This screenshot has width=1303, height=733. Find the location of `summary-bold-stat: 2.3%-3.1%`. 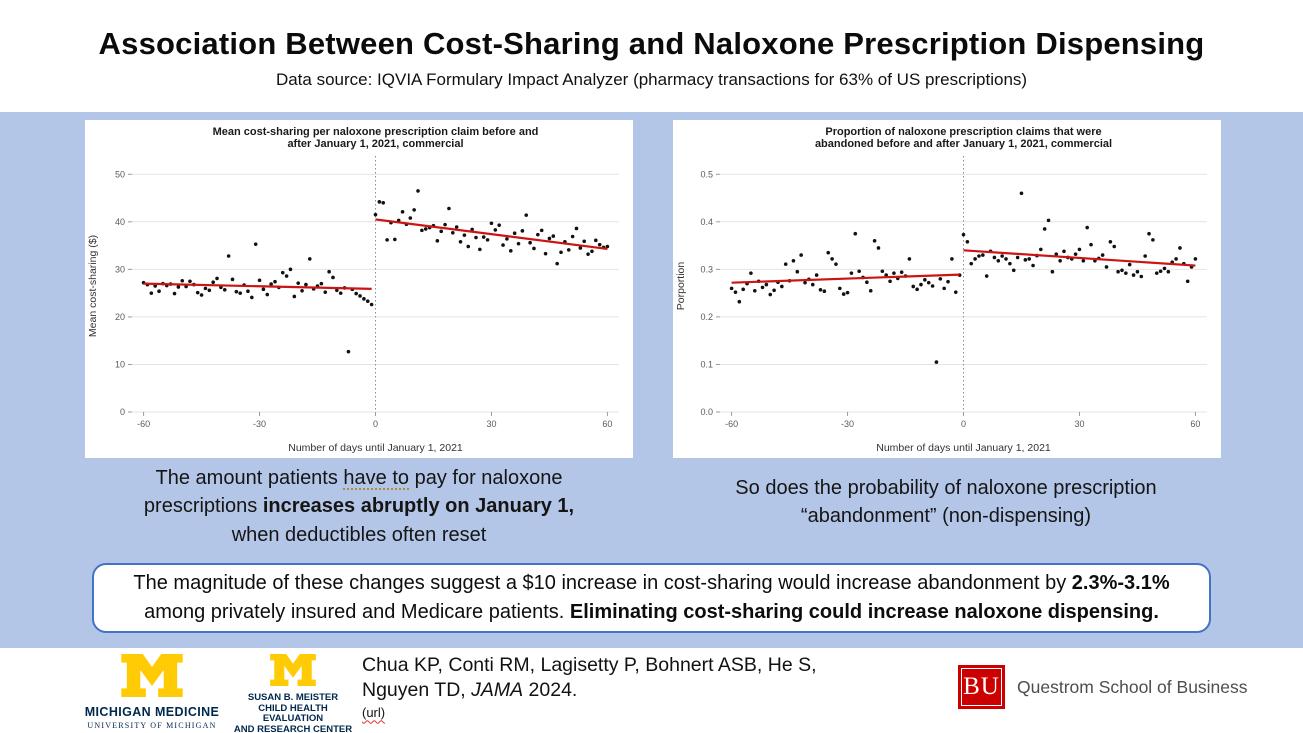

summary-bold-stat: 2.3%-3.1% is located at coordinates (1120, 583).